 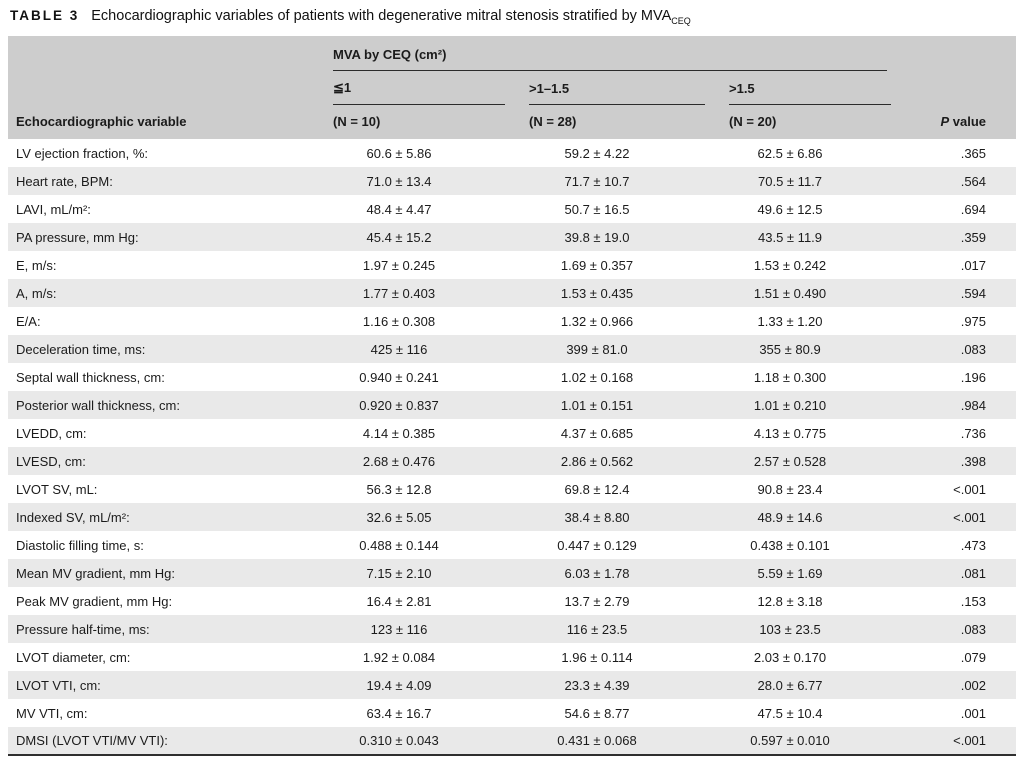 I want to click on value-mva-gt-1-5: 5.59 ± 1.69, so click(x=790, y=573).